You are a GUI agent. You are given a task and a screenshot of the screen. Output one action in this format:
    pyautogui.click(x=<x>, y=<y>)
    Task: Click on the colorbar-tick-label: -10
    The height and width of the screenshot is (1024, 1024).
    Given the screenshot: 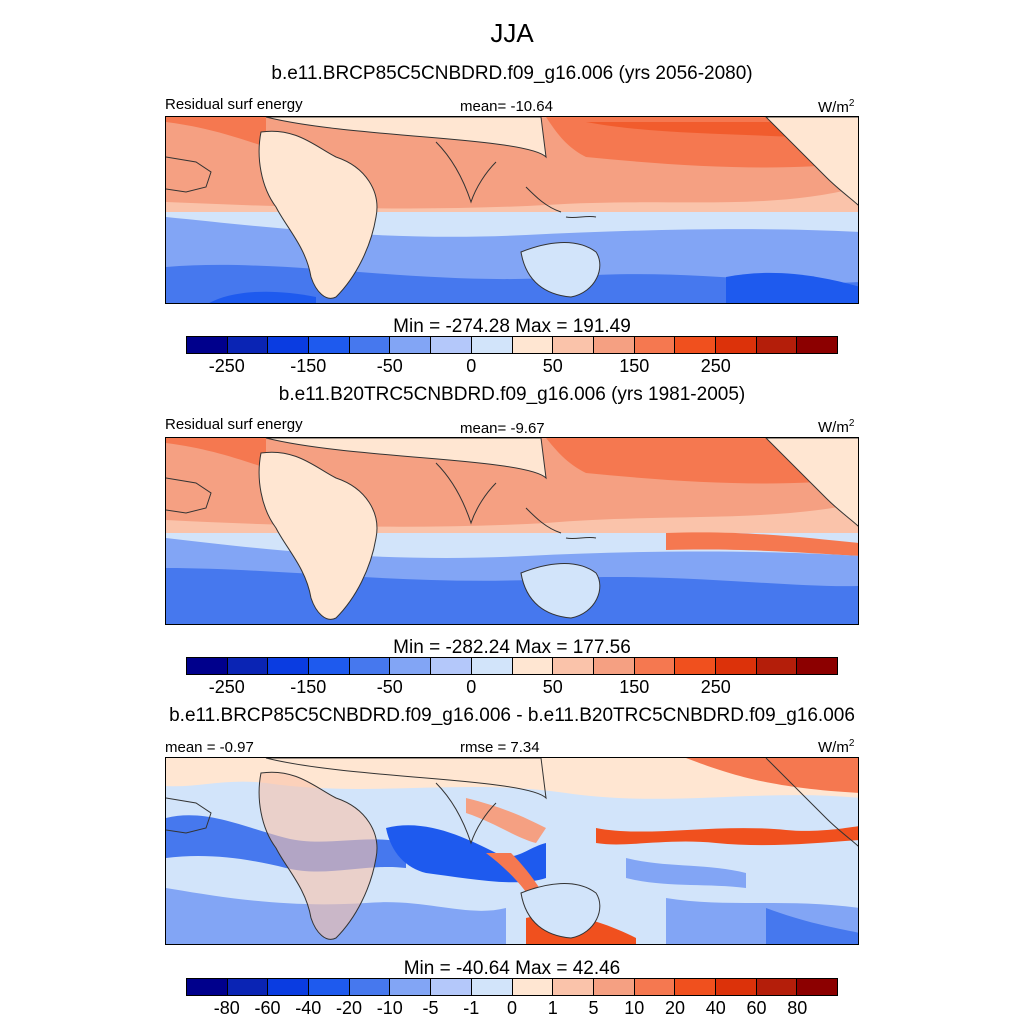 What is the action you would take?
    pyautogui.click(x=389, y=1008)
    